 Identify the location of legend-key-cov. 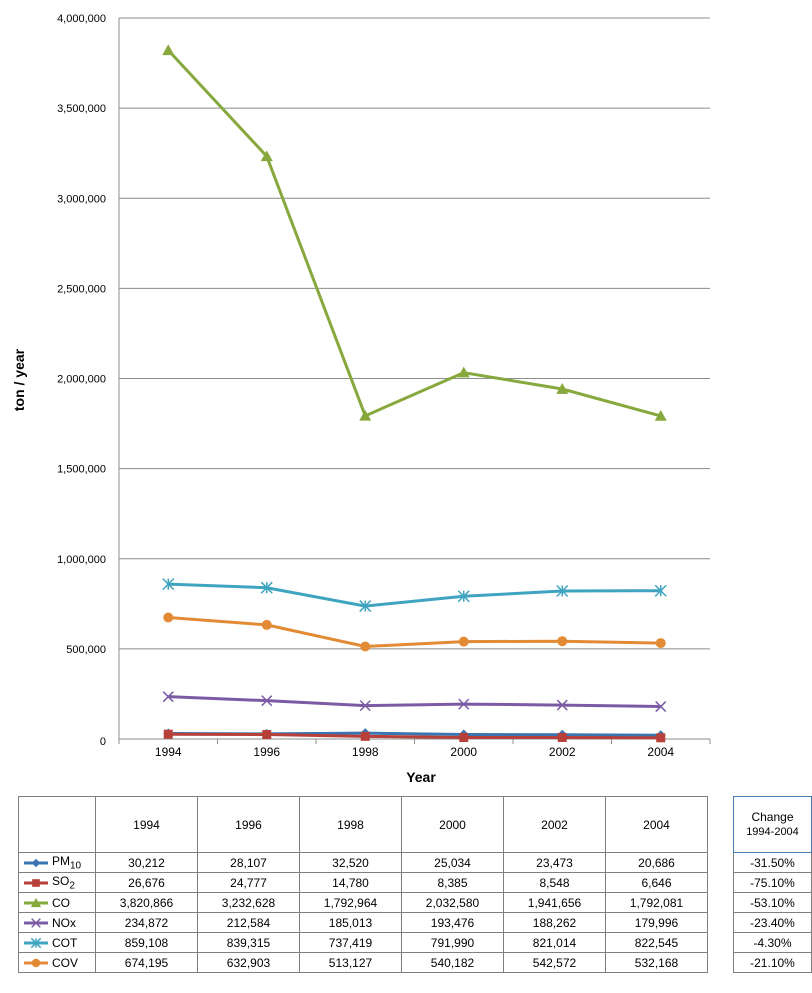
(36, 963).